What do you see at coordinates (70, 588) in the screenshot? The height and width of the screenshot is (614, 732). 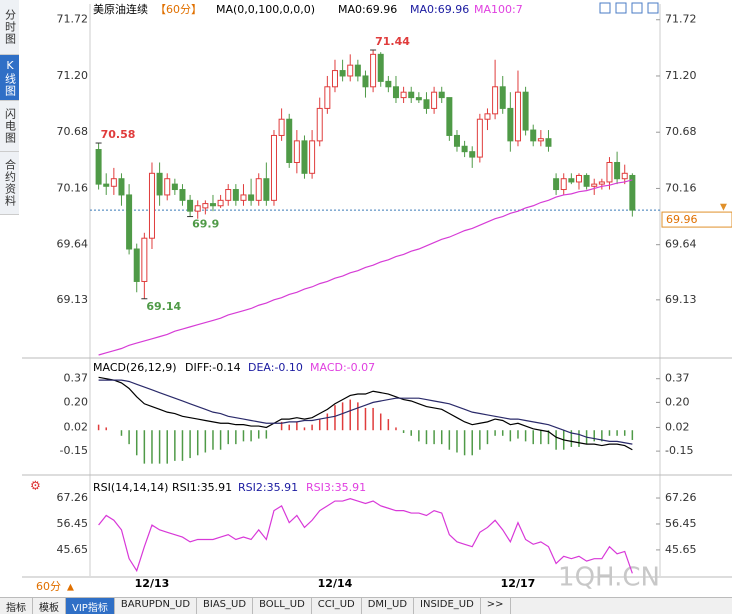 I see `period-arrow: ▲` at bounding box center [70, 588].